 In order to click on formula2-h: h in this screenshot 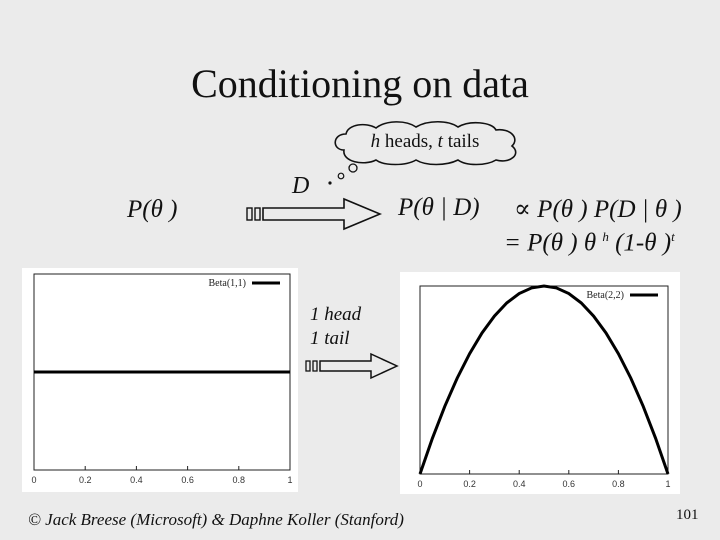, I will do `click(605, 236)`.